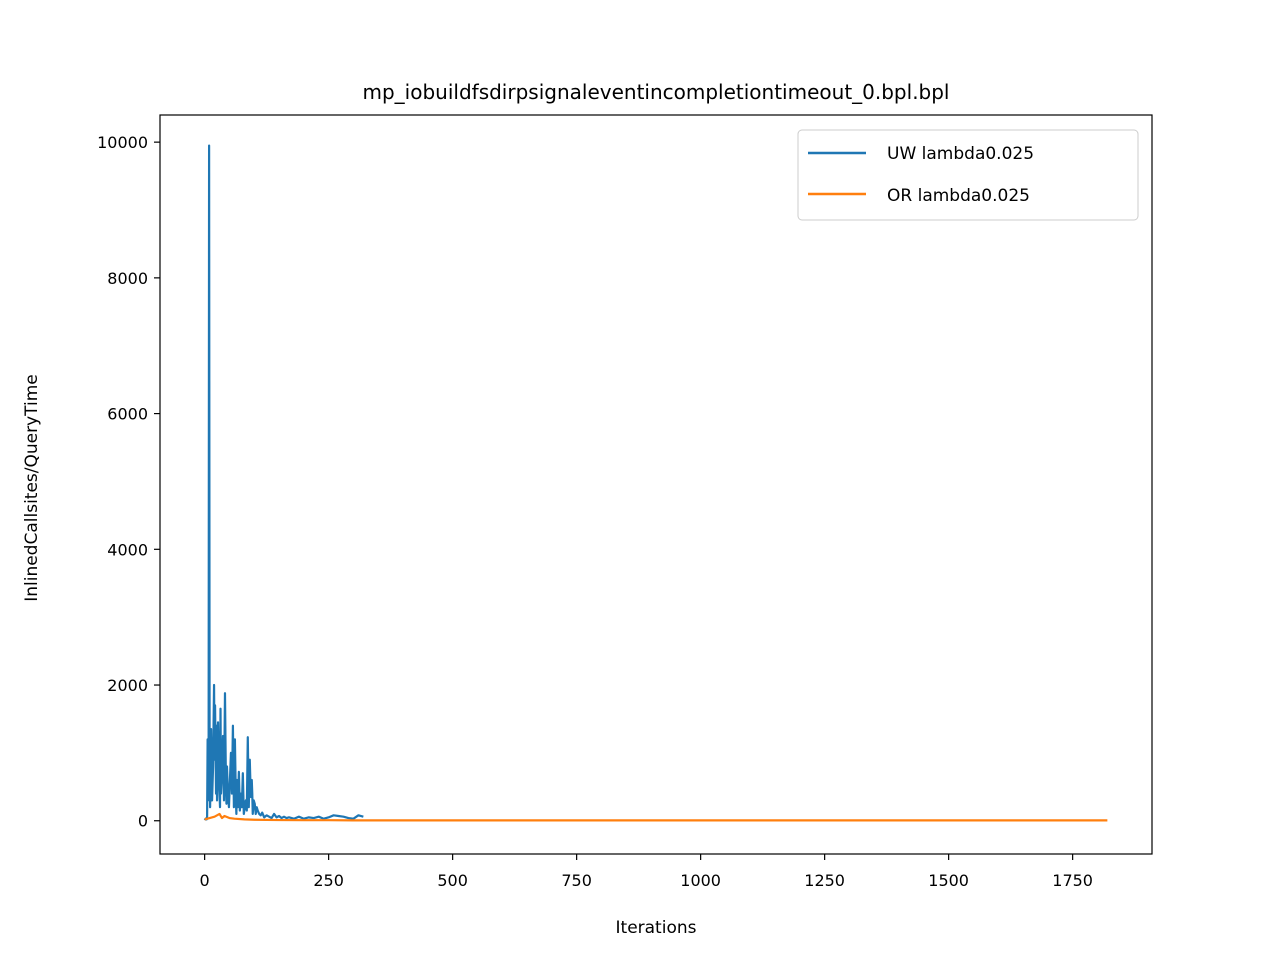  What do you see at coordinates (283, 482) in the screenshot?
I see `series-line-uw` at bounding box center [283, 482].